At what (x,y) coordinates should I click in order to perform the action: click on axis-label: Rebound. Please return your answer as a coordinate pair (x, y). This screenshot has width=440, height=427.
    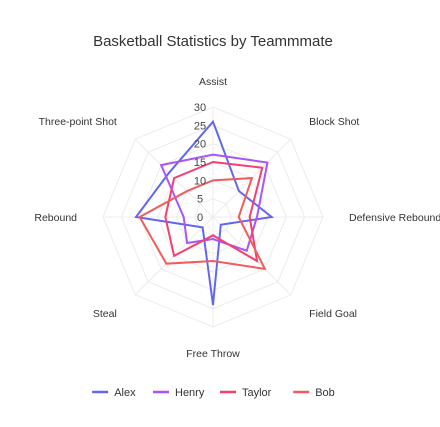
    Looking at the image, I should click on (55, 218).